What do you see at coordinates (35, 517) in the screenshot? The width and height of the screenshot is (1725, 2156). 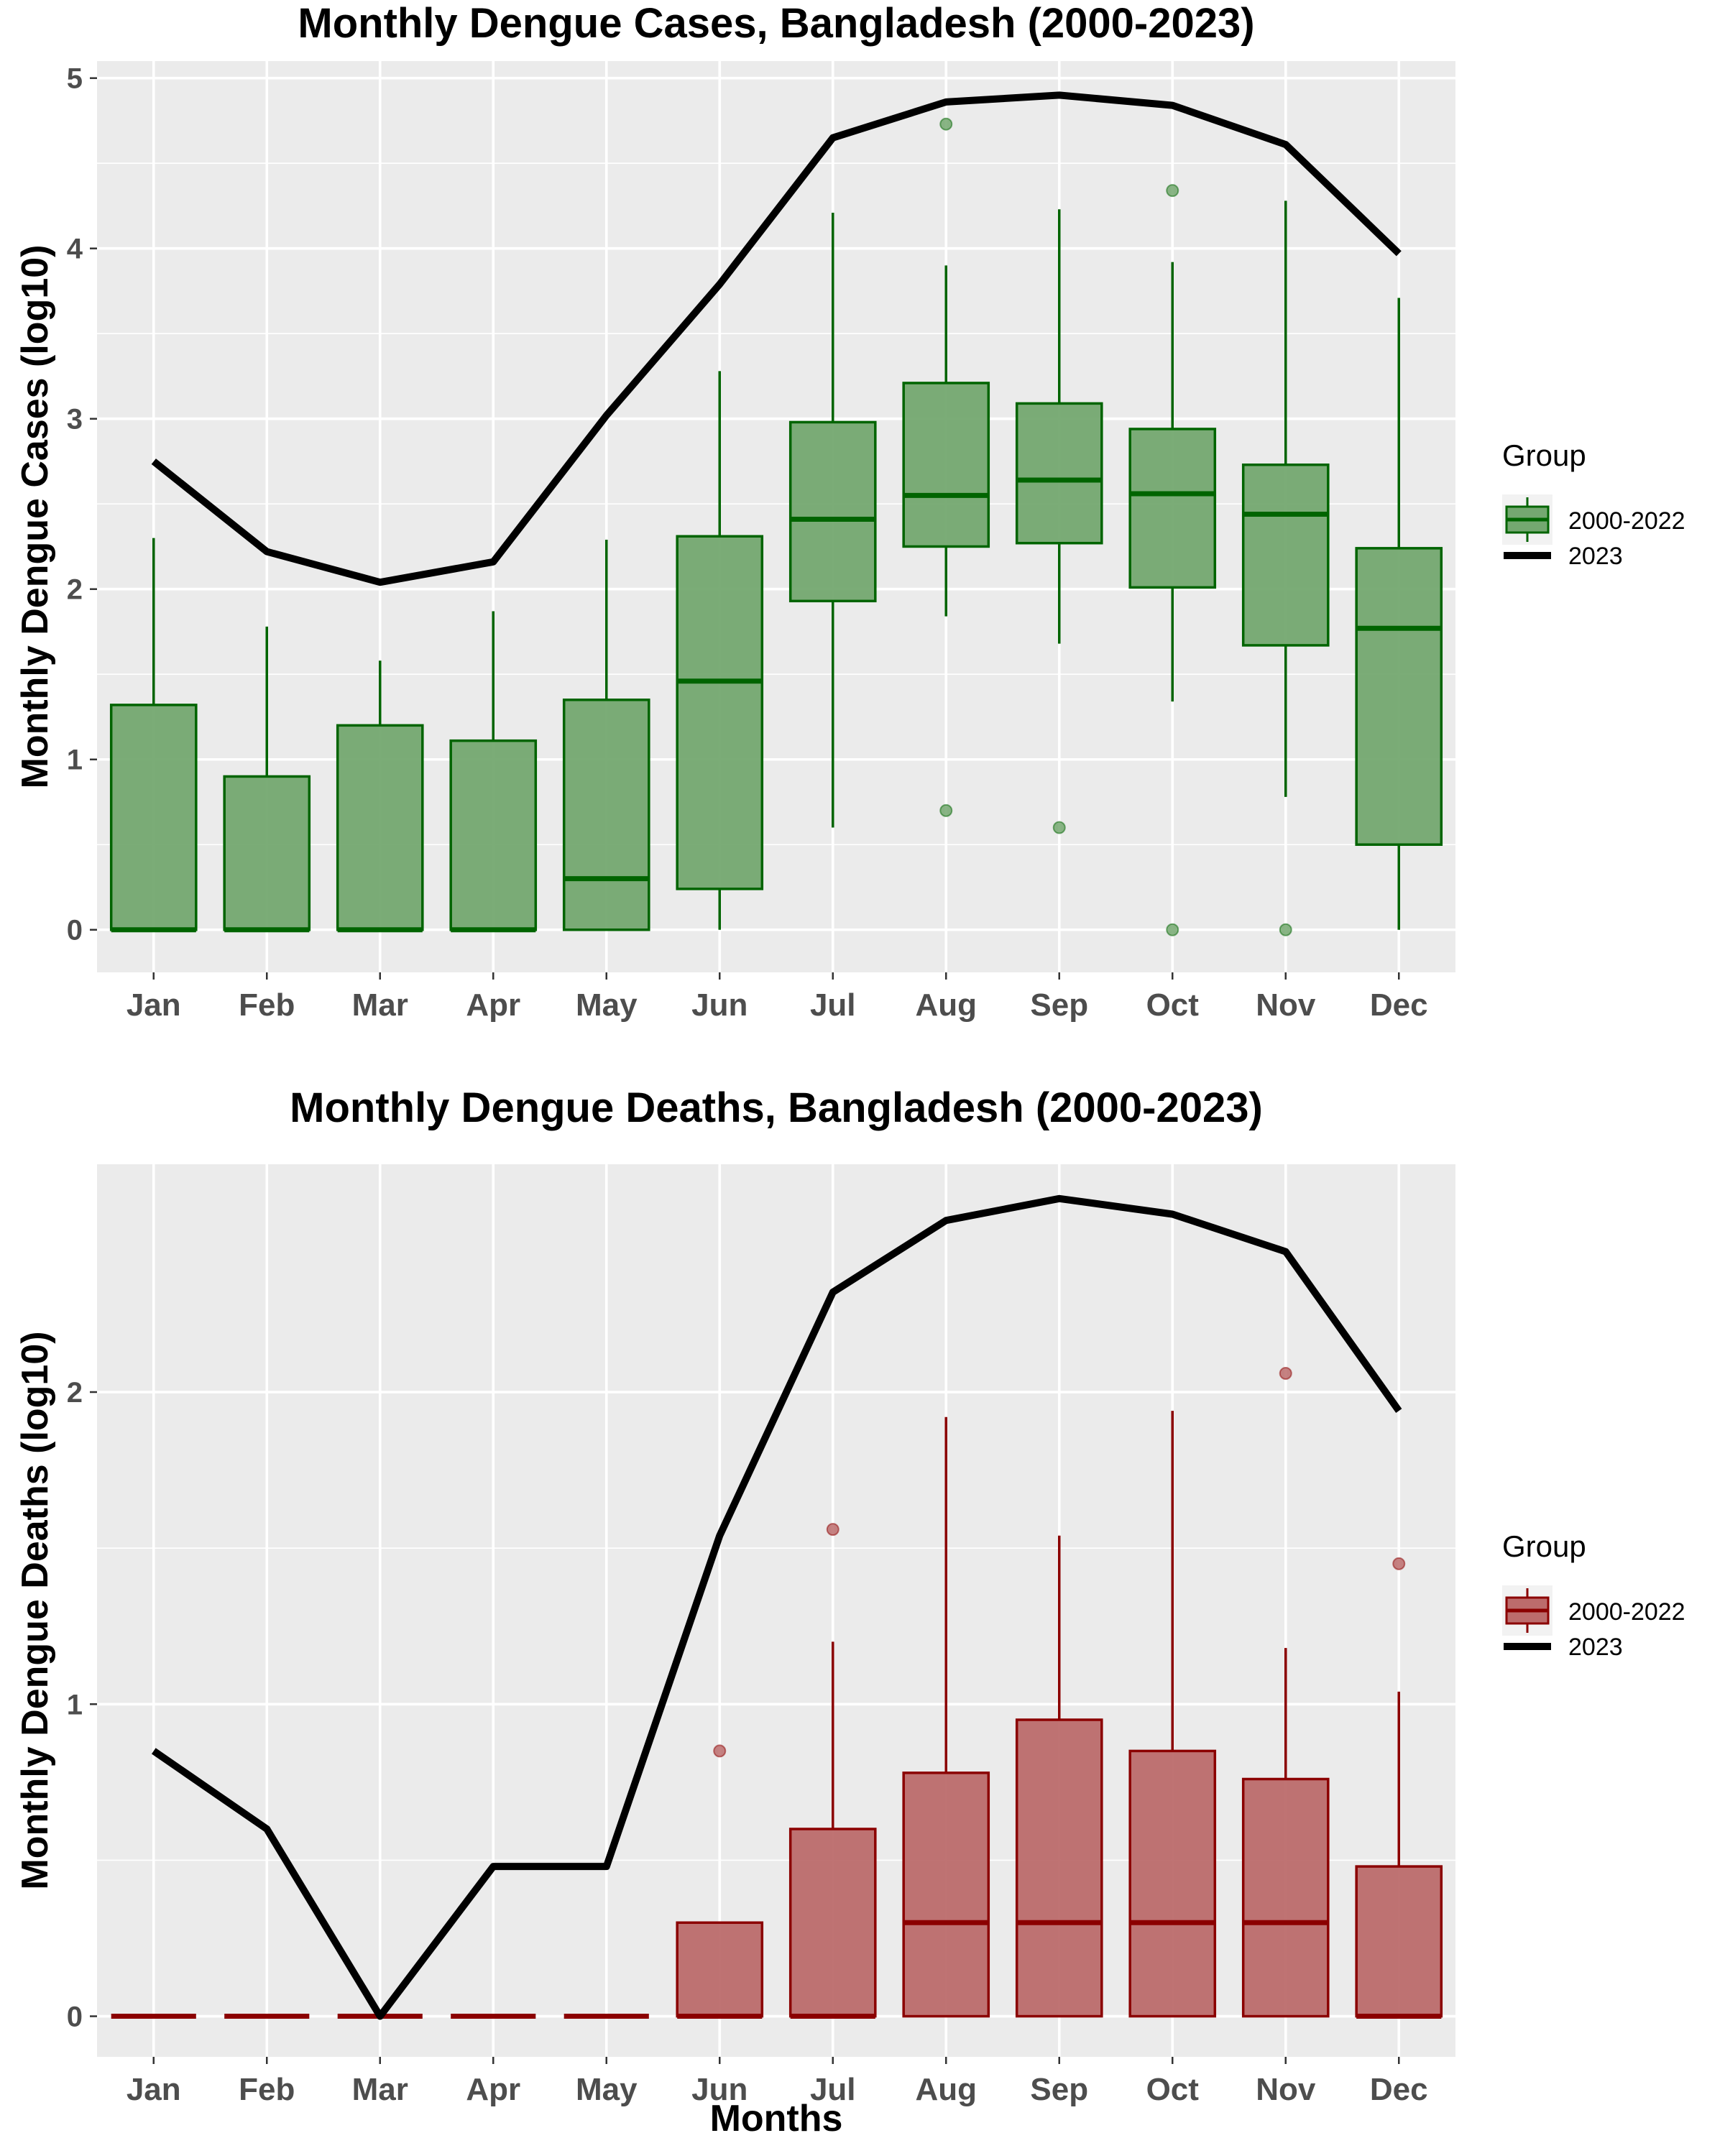 I see `y-axis-label: Monthly Dengue Cases (log10)` at bounding box center [35, 517].